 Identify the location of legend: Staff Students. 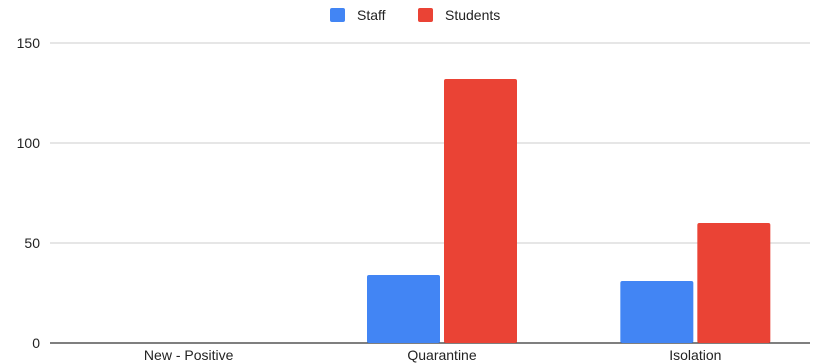
(415, 15).